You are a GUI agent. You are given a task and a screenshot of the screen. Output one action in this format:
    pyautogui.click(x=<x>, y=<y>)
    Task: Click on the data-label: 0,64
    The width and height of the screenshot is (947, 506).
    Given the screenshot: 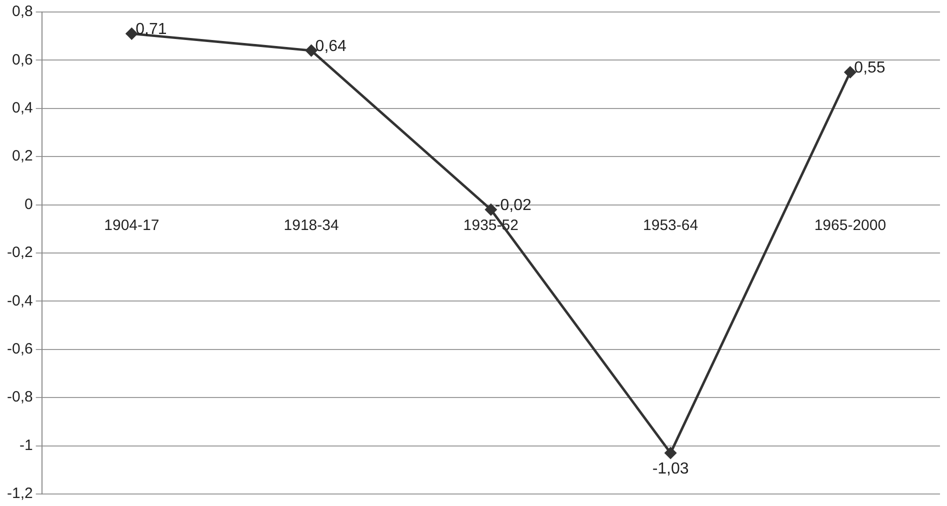 What is the action you would take?
    pyautogui.click(x=331, y=46)
    